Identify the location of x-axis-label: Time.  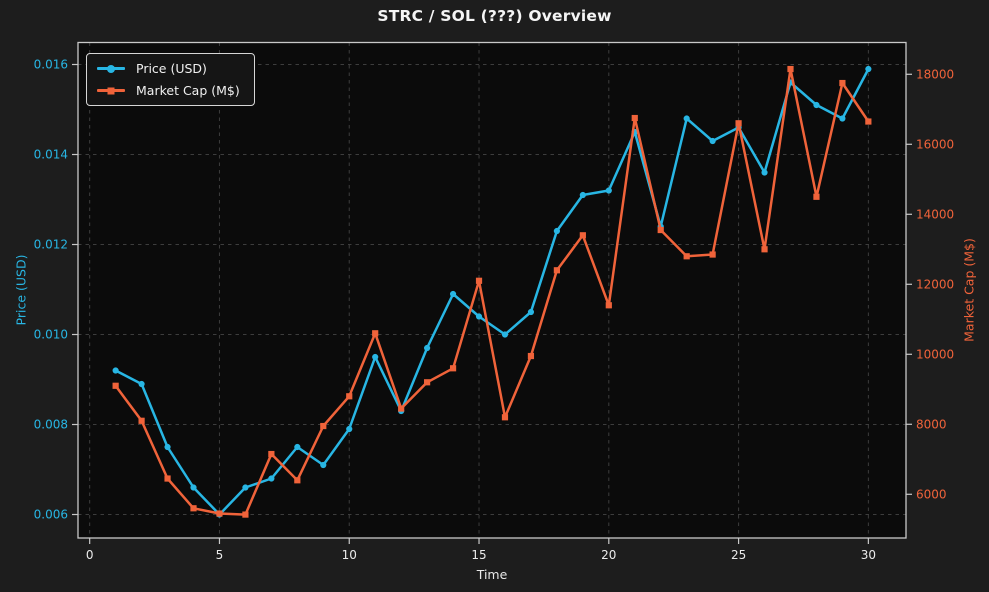
(492, 574).